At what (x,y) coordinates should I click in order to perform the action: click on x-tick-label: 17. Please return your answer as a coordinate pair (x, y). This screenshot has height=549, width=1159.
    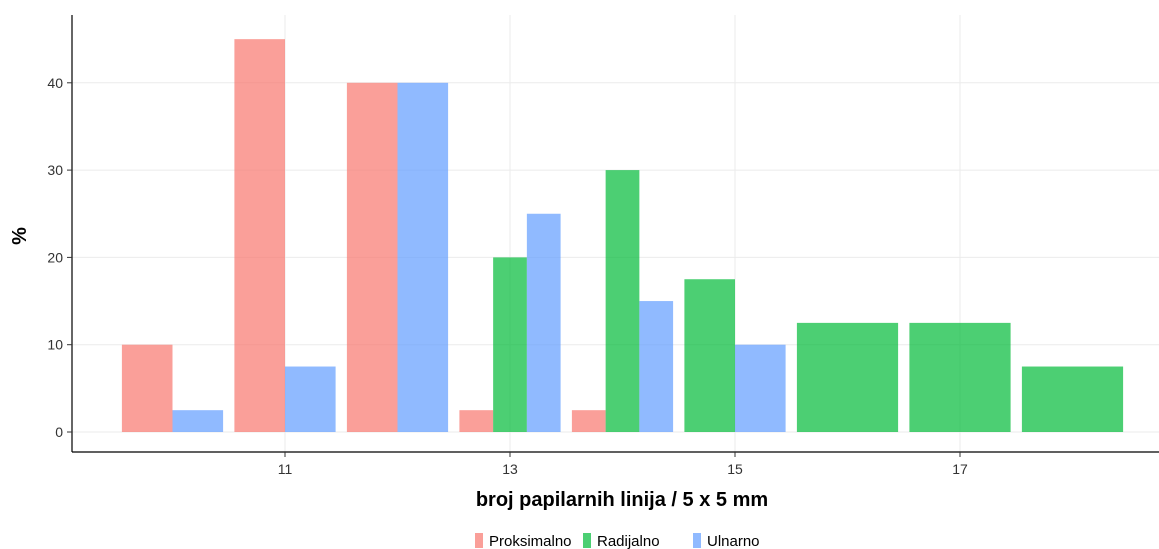
    Looking at the image, I should click on (960, 469).